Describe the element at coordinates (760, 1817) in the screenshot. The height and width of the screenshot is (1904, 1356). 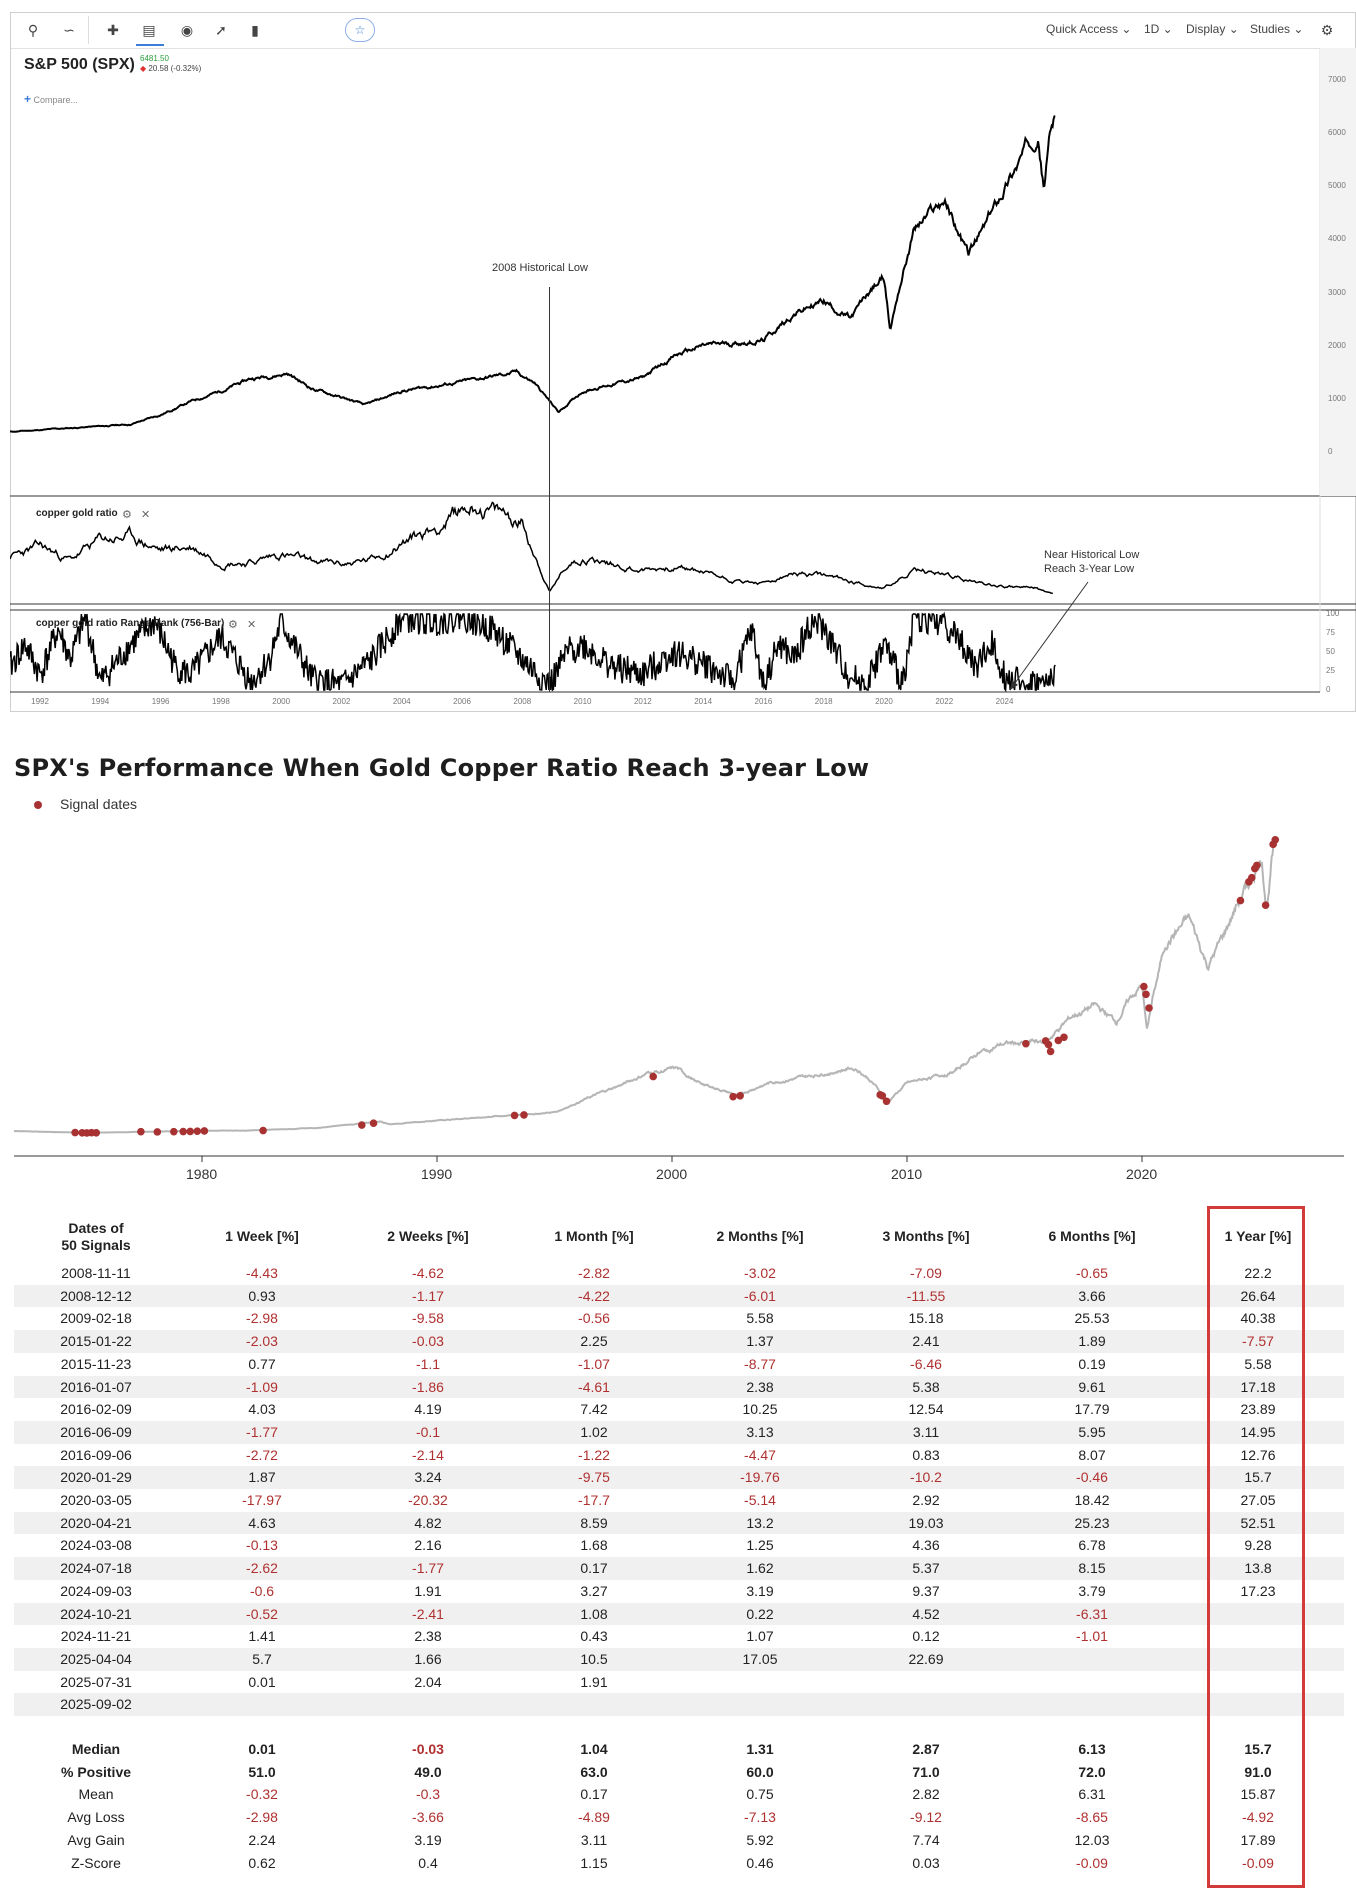
I see `table-cell: -7.13` at that location.